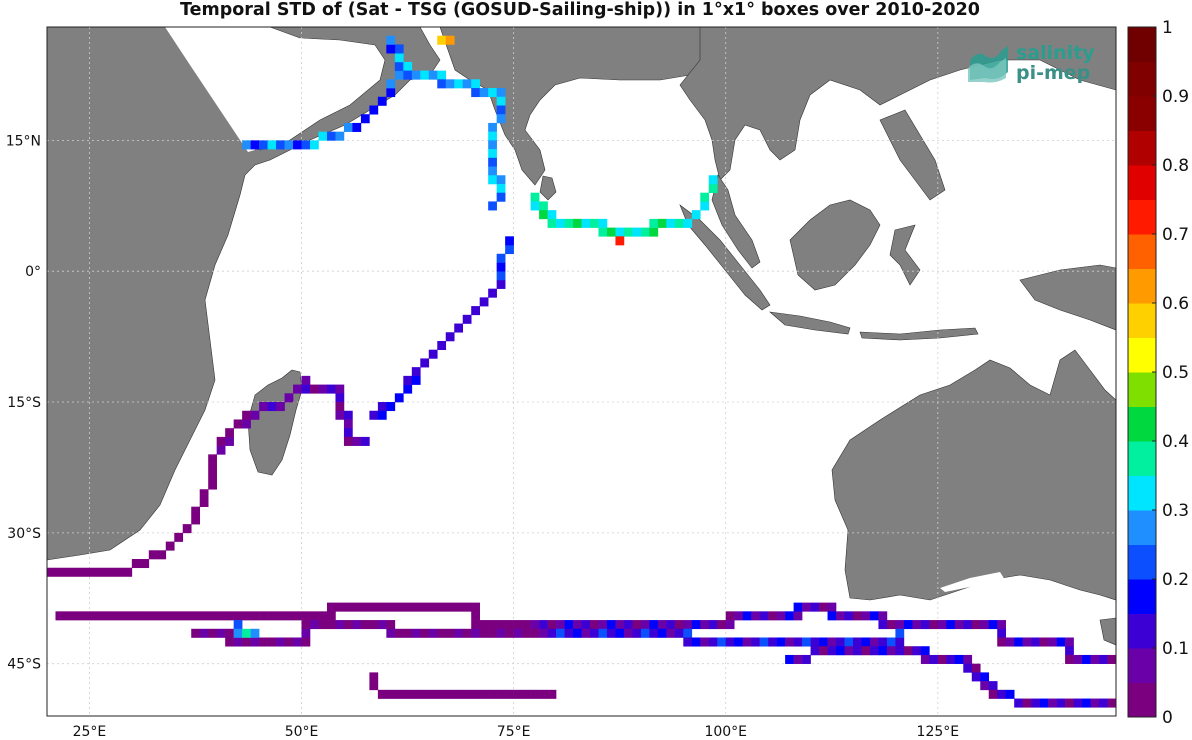 The height and width of the screenshot is (740, 1192). I want to click on colorbar-labels: 0 0.1 0.2 0.3 0.4 0.5 0.6 0.7 0.8 0.9 1, so click(1170, 373).